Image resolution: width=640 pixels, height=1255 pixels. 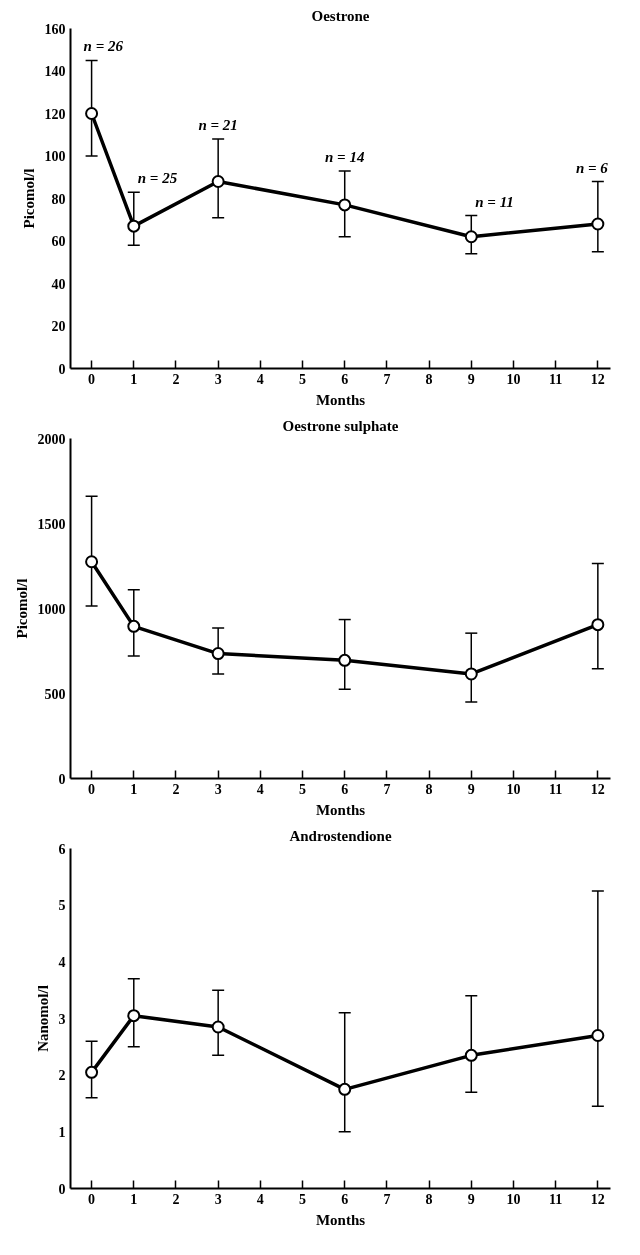 What do you see at coordinates (62, 849) in the screenshot?
I see `y-tick-label: 6` at bounding box center [62, 849].